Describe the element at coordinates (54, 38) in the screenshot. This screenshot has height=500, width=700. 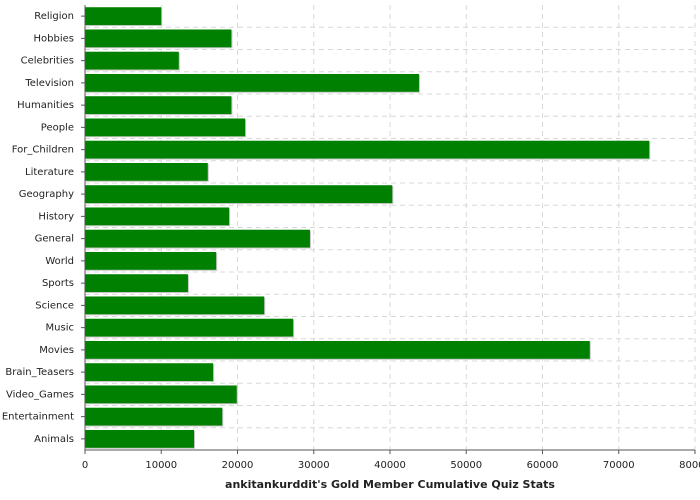
I see `y-tick-label: Hobbies` at that location.